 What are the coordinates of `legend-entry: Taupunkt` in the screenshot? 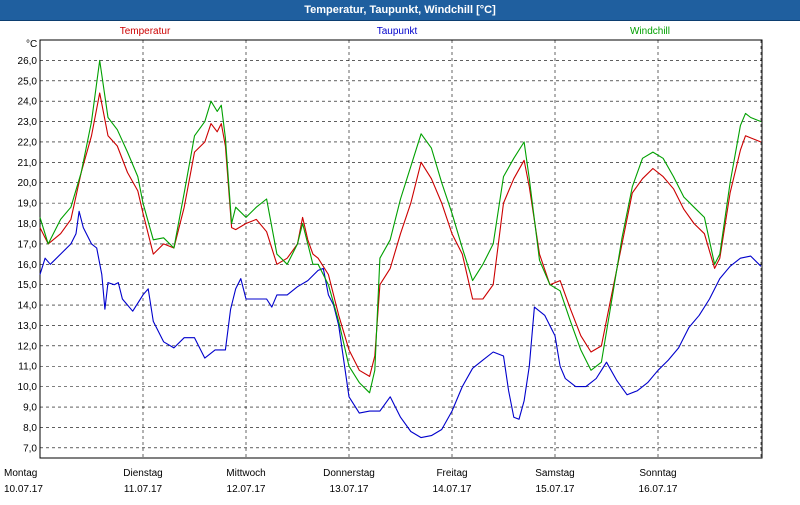 It's located at (397, 31).